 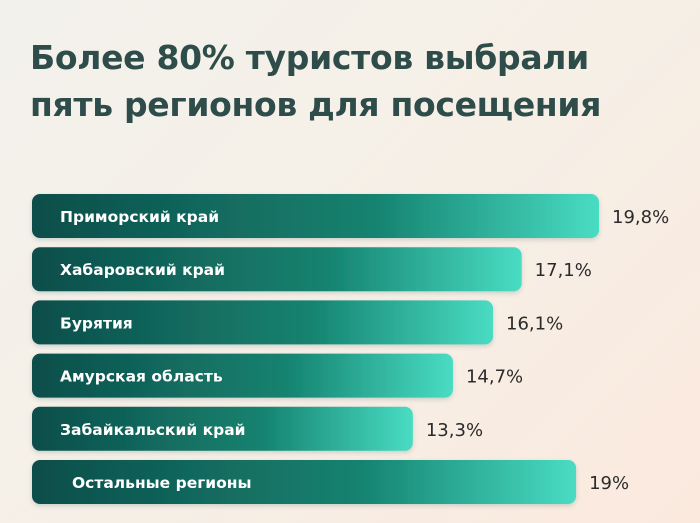 I want to click on chart-title-line-1: Более 80% туристов выбрали, so click(x=309, y=57).